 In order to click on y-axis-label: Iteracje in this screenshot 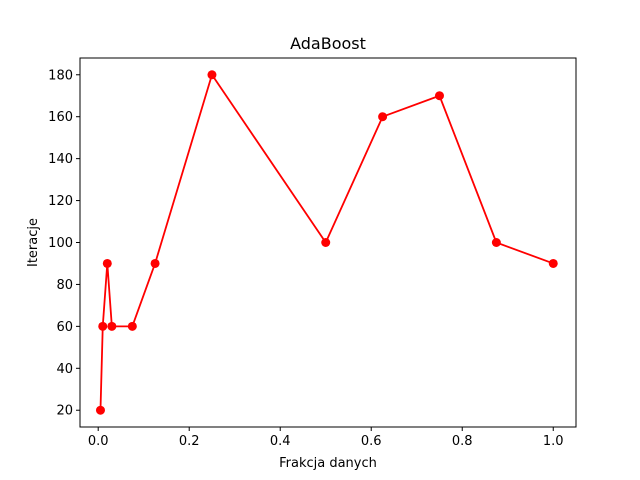, I will do `click(33, 242)`.